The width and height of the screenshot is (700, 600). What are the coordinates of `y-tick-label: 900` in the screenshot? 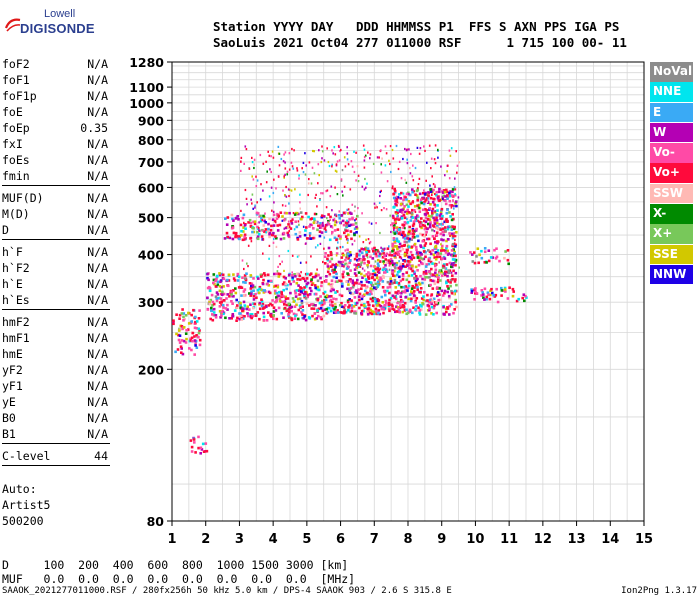 It's located at (151, 120).